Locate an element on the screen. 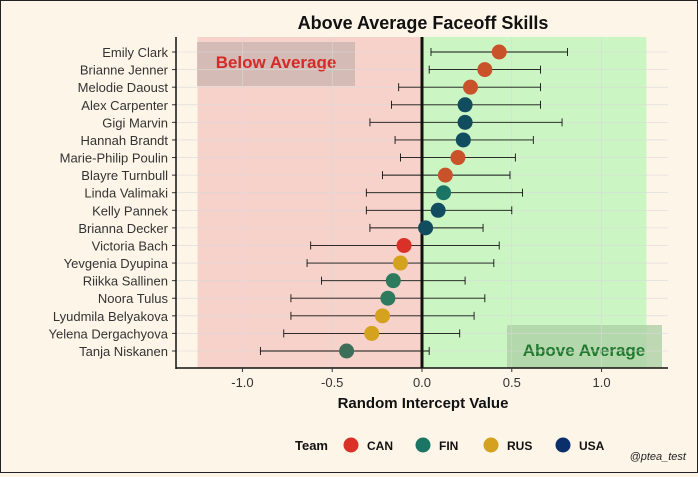 This screenshot has height=477, width=698. legend-title: Team is located at coordinates (311, 445).